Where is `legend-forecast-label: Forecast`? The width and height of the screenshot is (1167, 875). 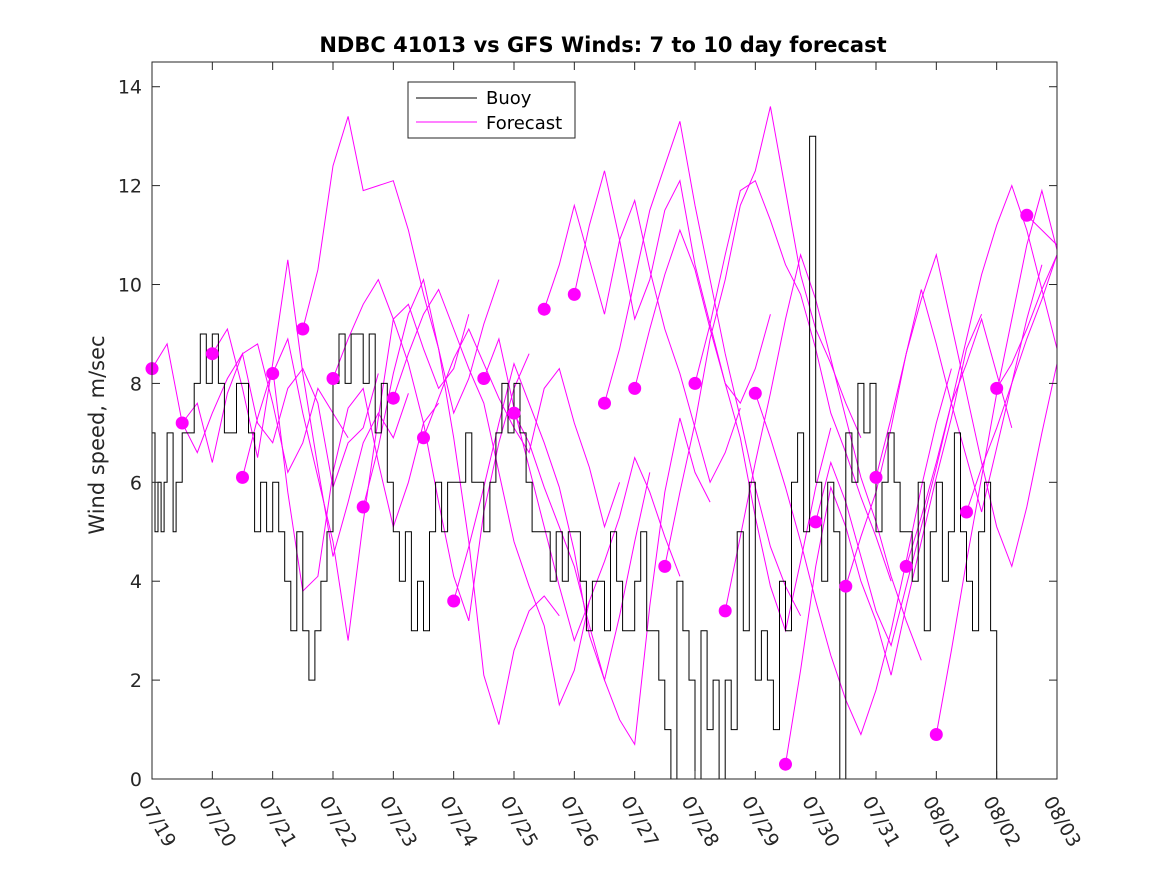 legend-forecast-label: Forecast is located at coordinates (524, 123).